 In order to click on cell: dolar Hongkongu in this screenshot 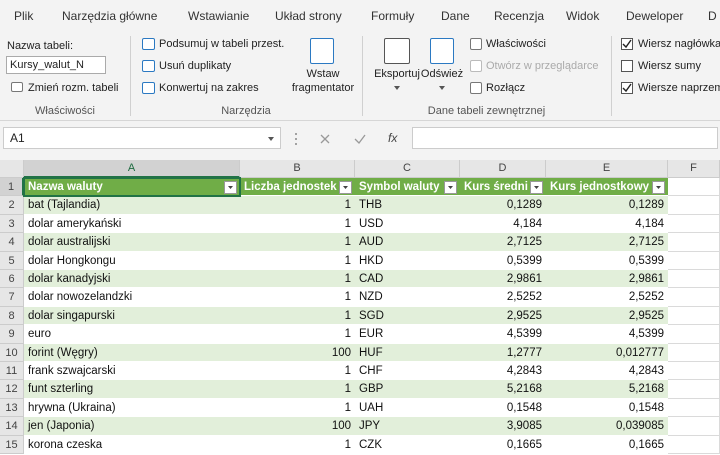, I will do `click(132, 260)`.